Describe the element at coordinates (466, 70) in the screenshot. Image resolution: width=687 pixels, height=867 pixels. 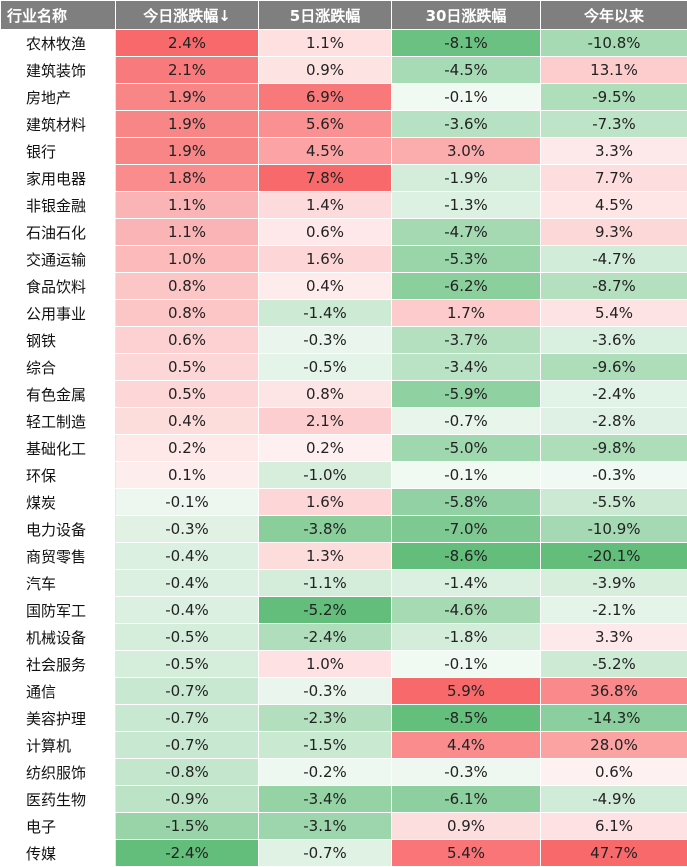
I see `30day-change-cell: -4.5%` at that location.